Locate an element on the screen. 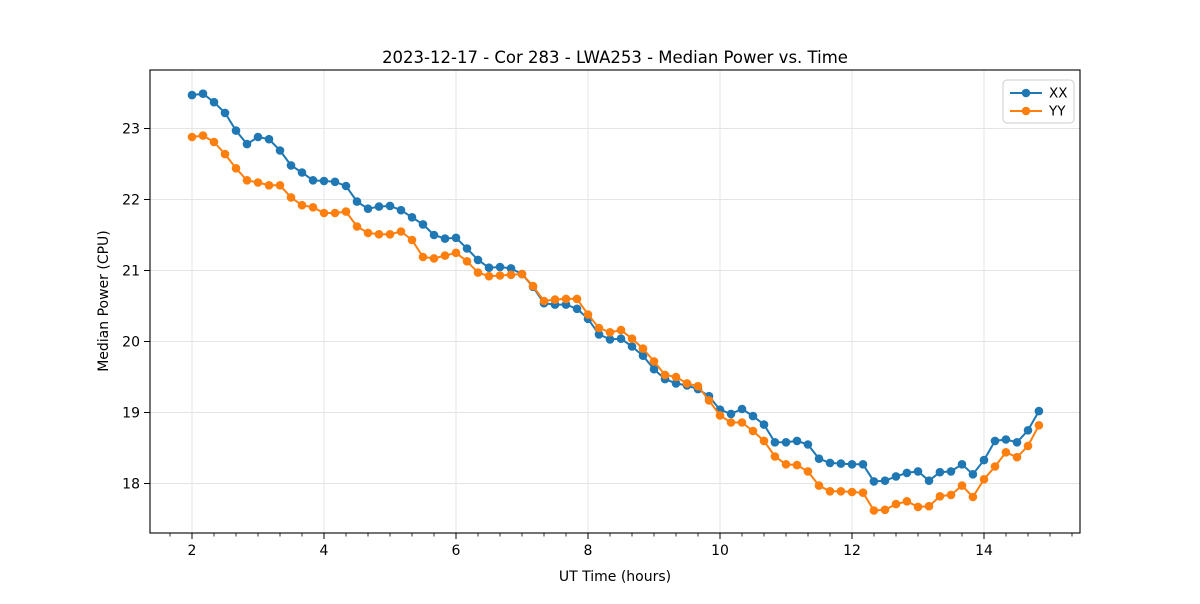  legend-item: XX is located at coordinates (1039, 94).